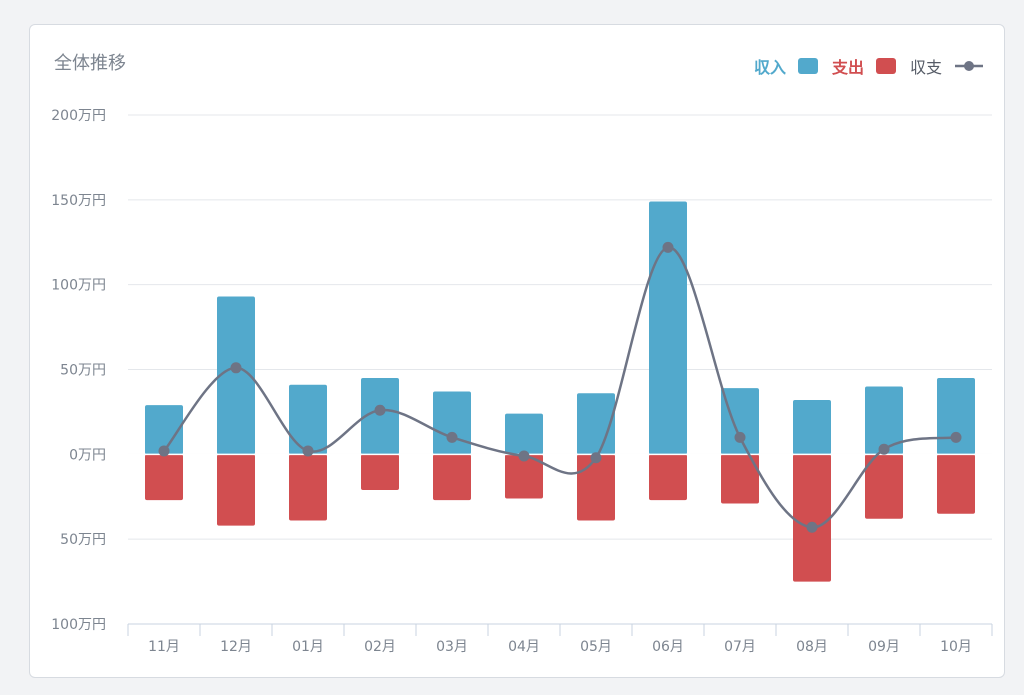  What do you see at coordinates (452, 647) in the screenshot?
I see `x-tick-label: 03月` at bounding box center [452, 647].